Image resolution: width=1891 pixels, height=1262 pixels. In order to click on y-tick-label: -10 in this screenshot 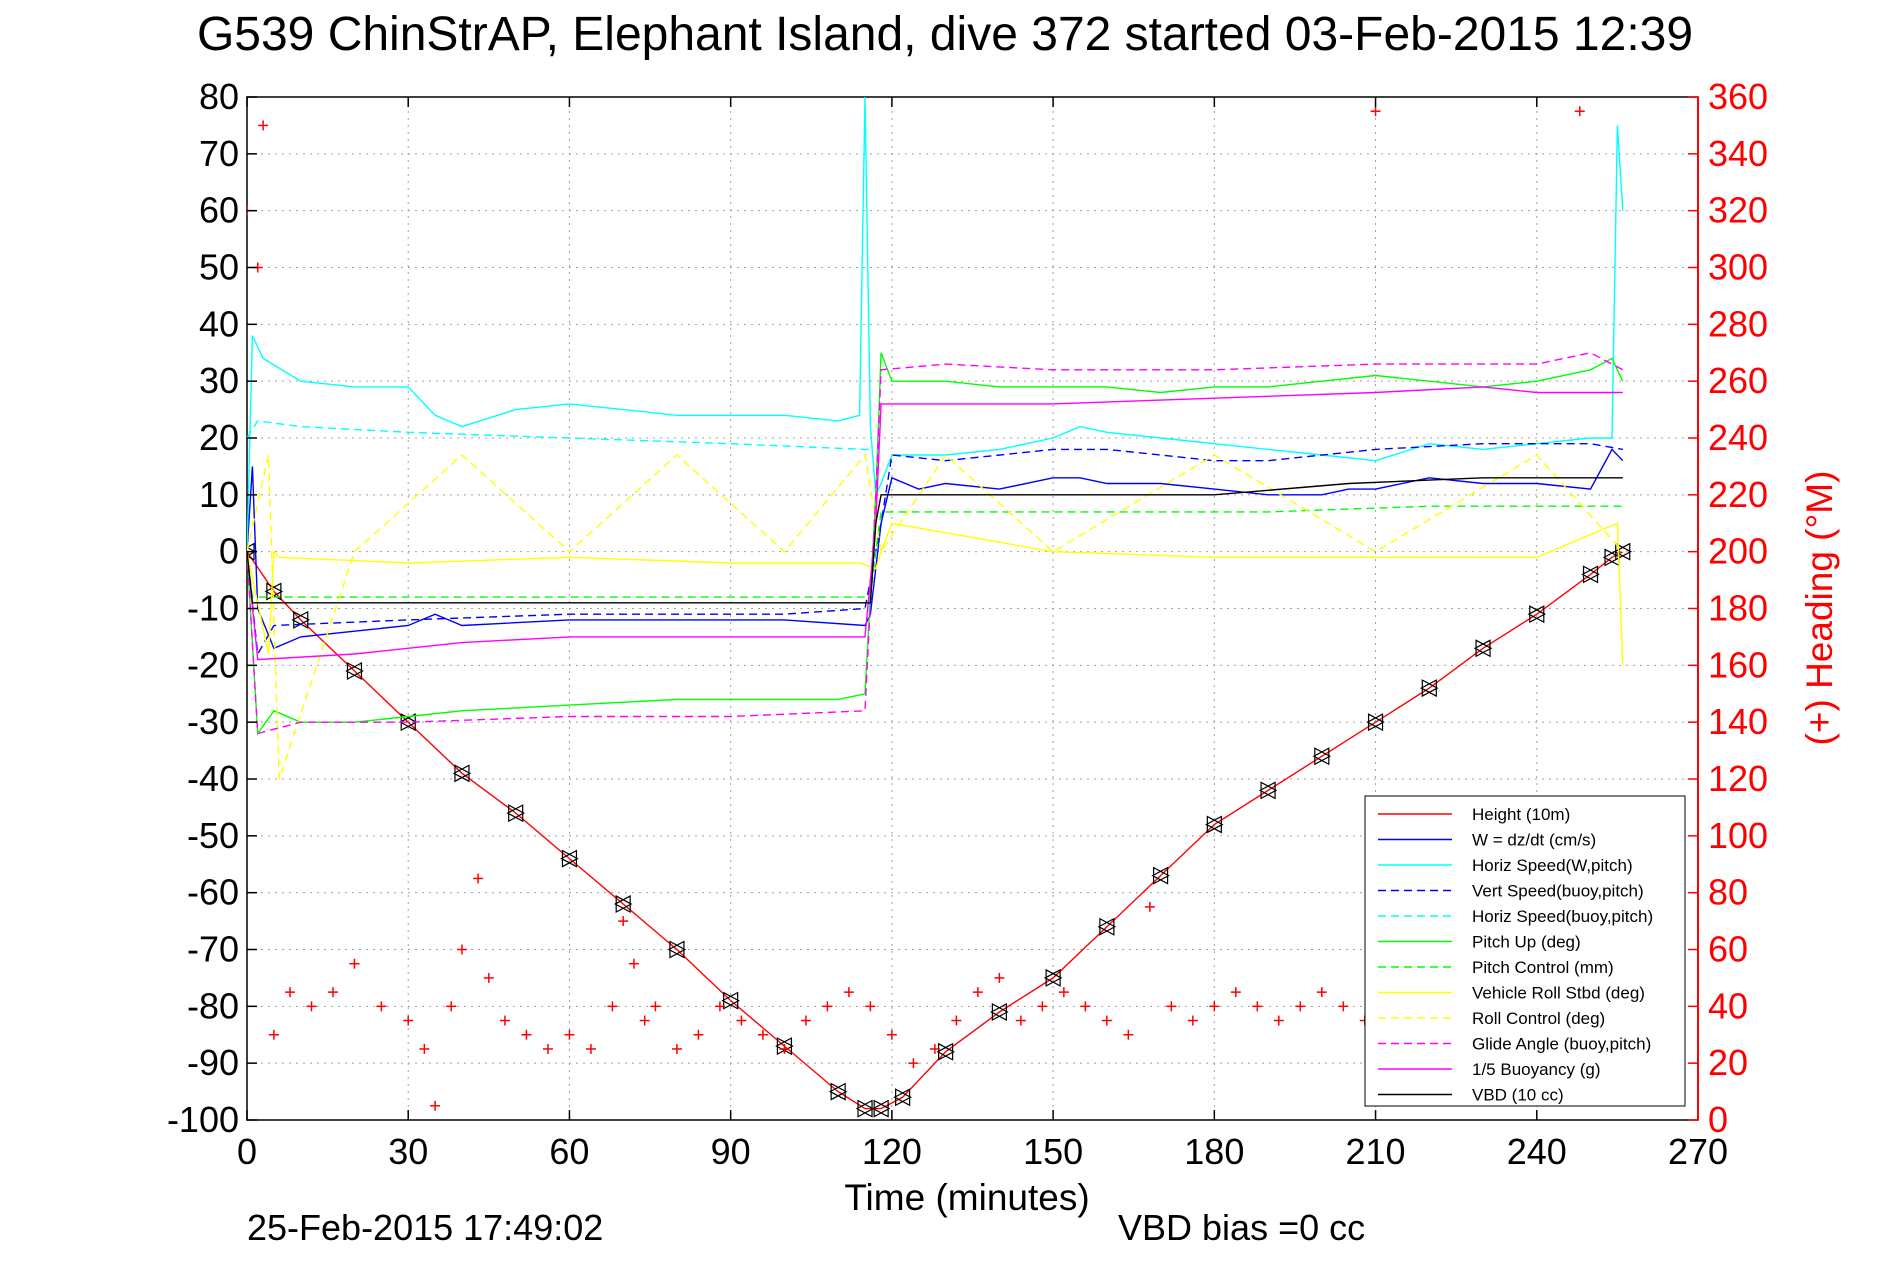, I will do `click(213, 608)`.